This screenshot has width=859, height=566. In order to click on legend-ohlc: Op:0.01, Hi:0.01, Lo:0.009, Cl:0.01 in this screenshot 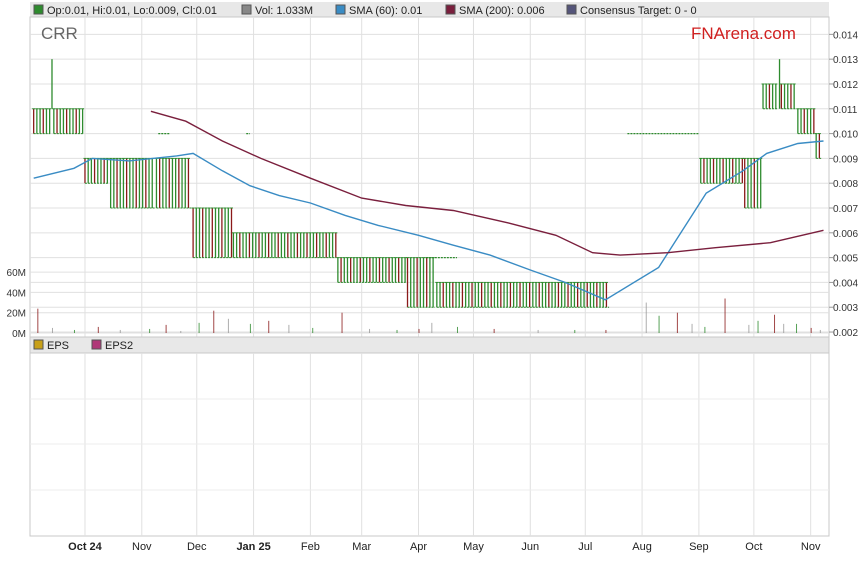, I will do `click(125, 10)`.